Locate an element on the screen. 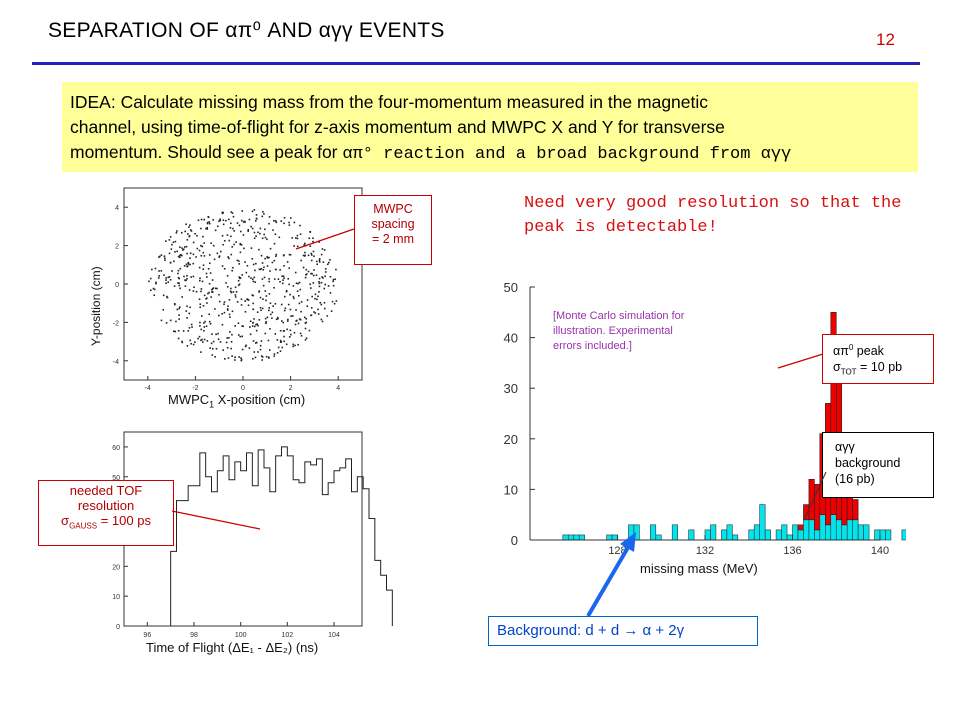 This screenshot has height=720, width=960. scatter-ytick-label: -2 is located at coordinates (116, 323).